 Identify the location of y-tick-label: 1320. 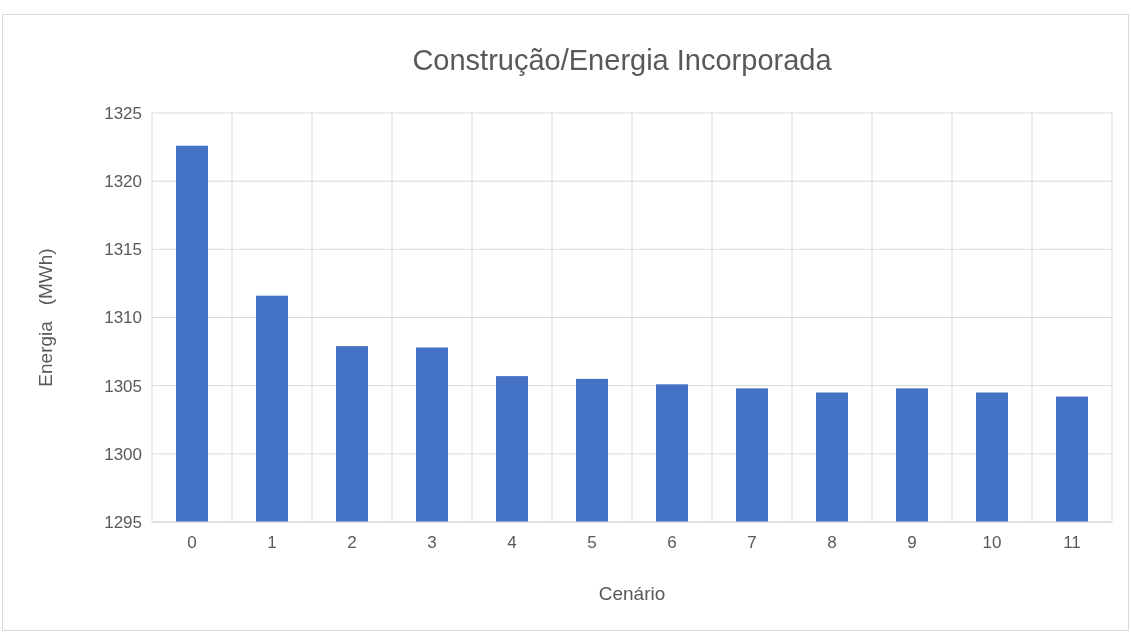
(123, 182).